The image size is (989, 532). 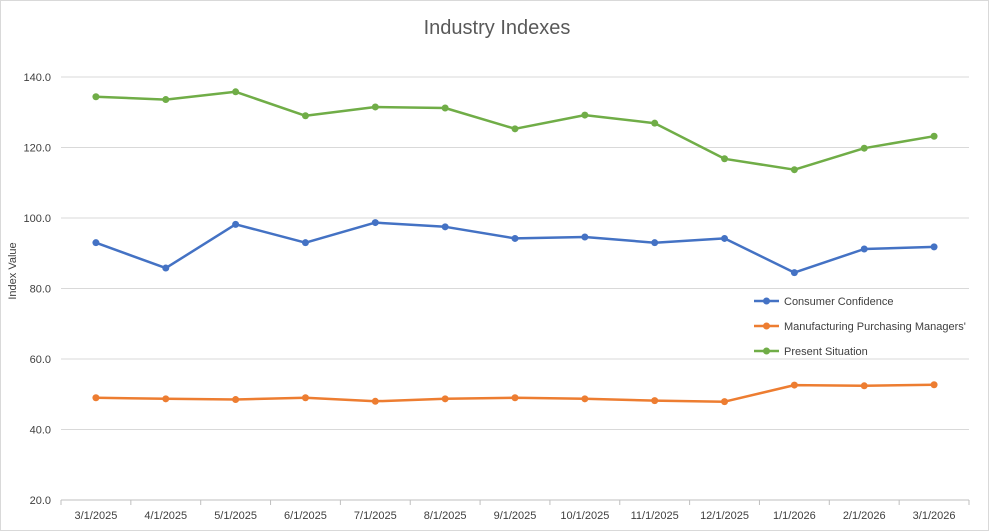 What do you see at coordinates (826, 352) in the screenshot?
I see `legend-label: Present Situation` at bounding box center [826, 352].